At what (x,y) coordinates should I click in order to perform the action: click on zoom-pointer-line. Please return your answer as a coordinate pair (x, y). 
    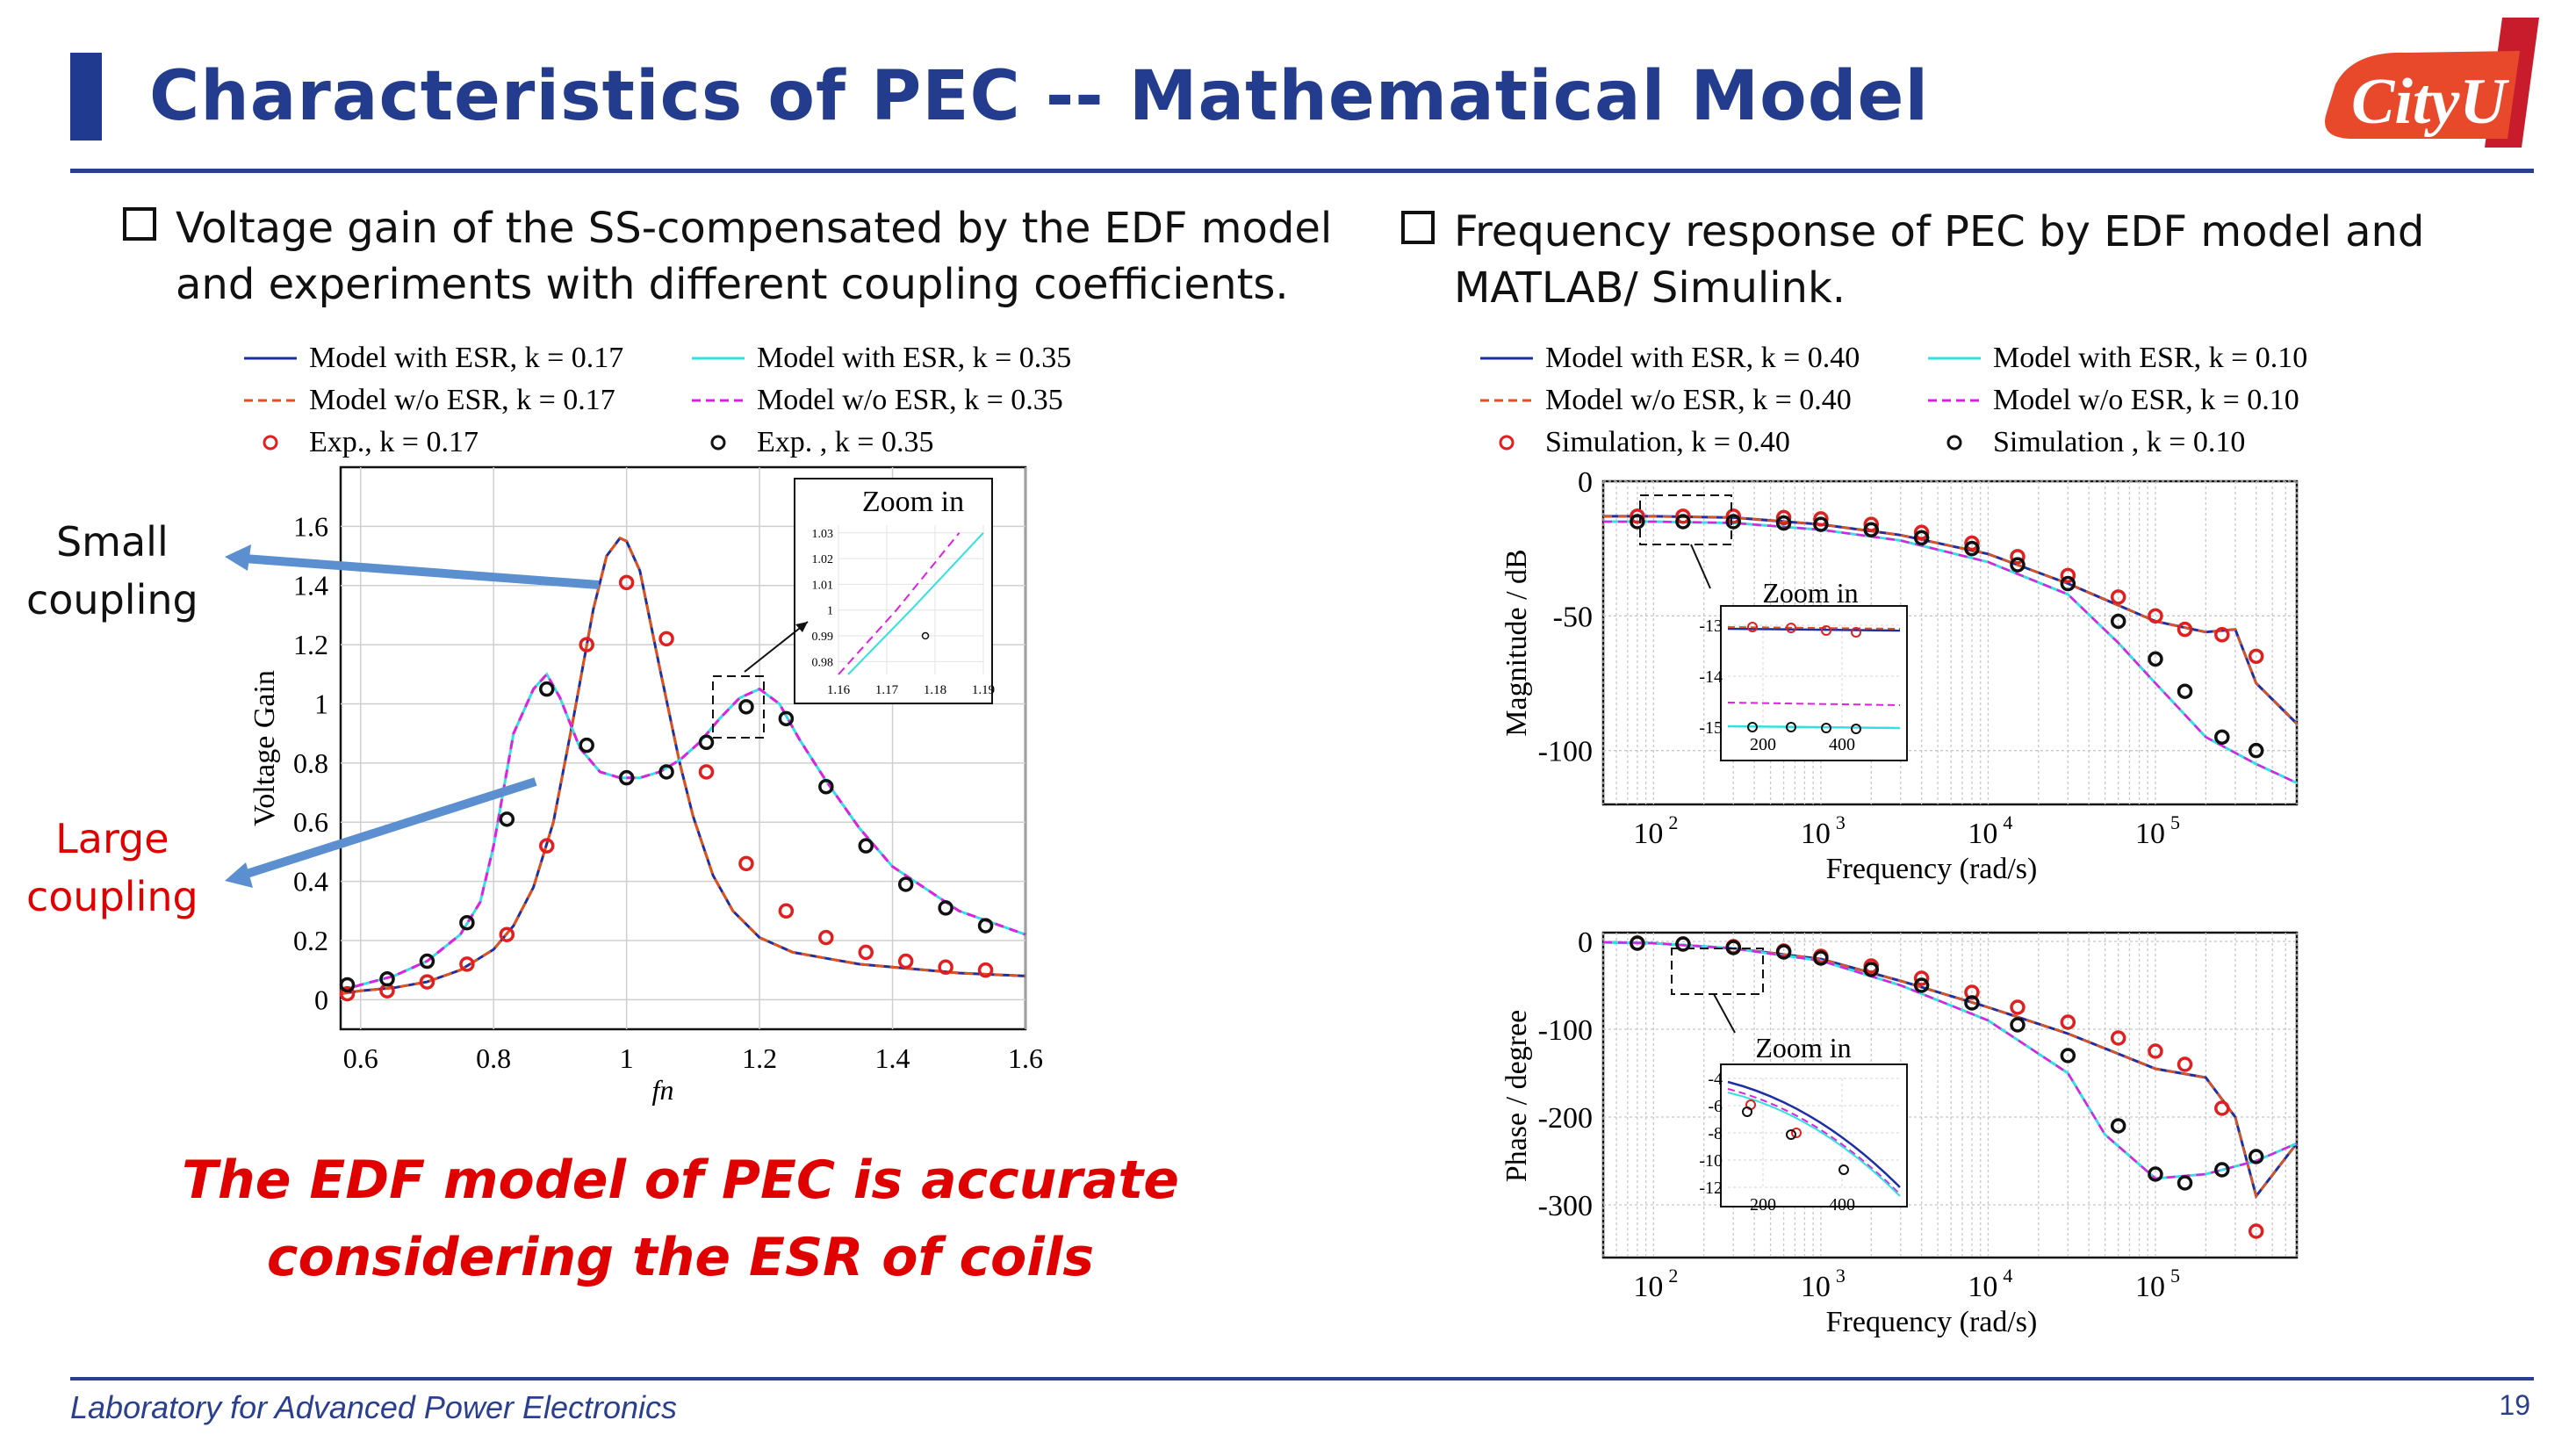
    Looking at the image, I should click on (776, 647).